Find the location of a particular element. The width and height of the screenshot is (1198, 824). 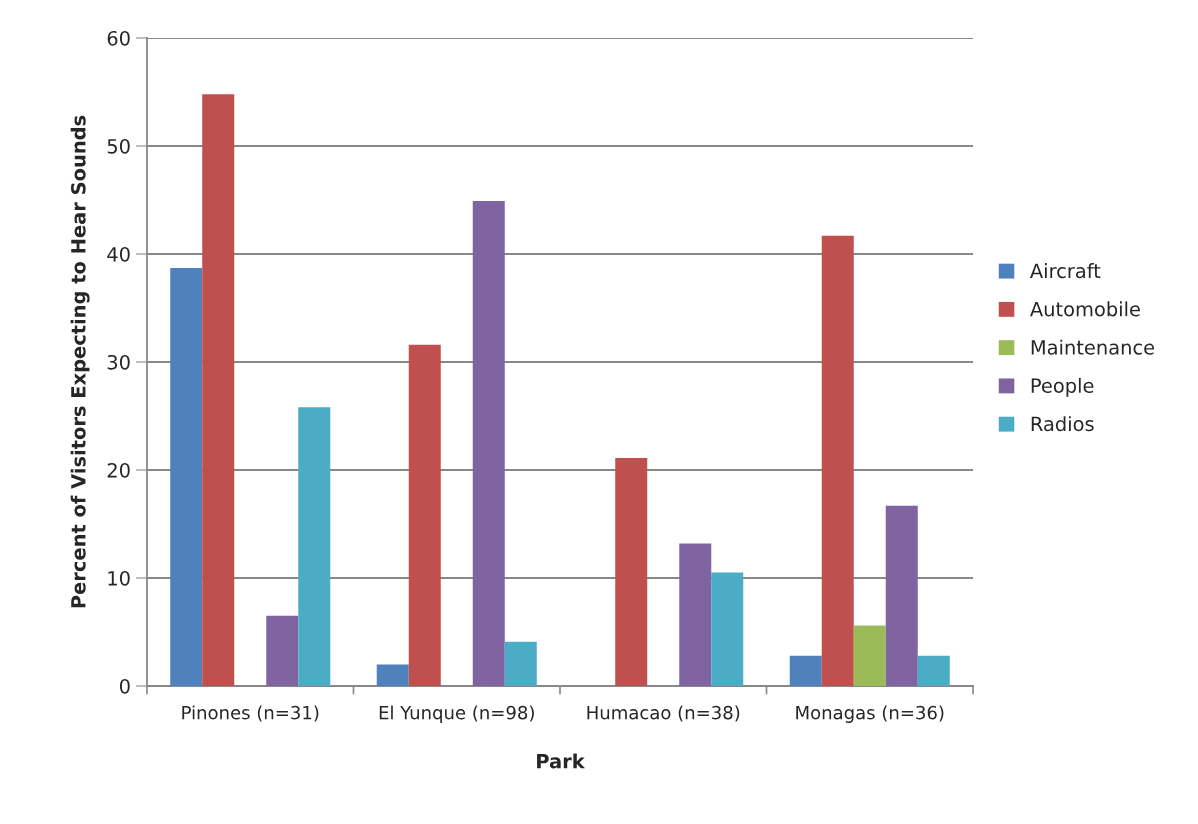

legend-label: Aircraft is located at coordinates (1065, 271).